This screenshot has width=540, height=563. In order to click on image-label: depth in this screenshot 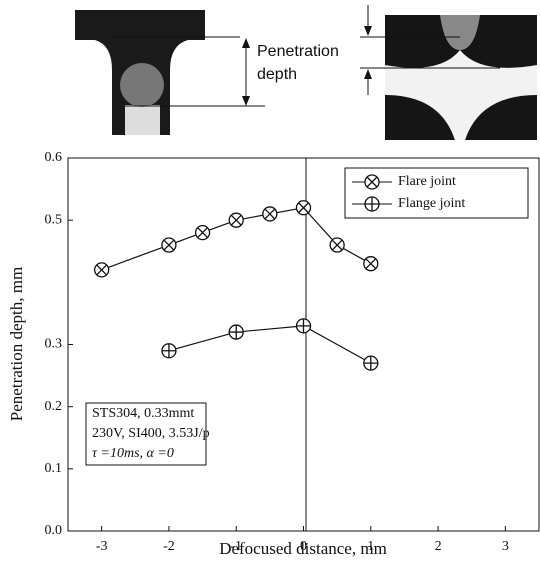, I will do `click(277, 74)`.